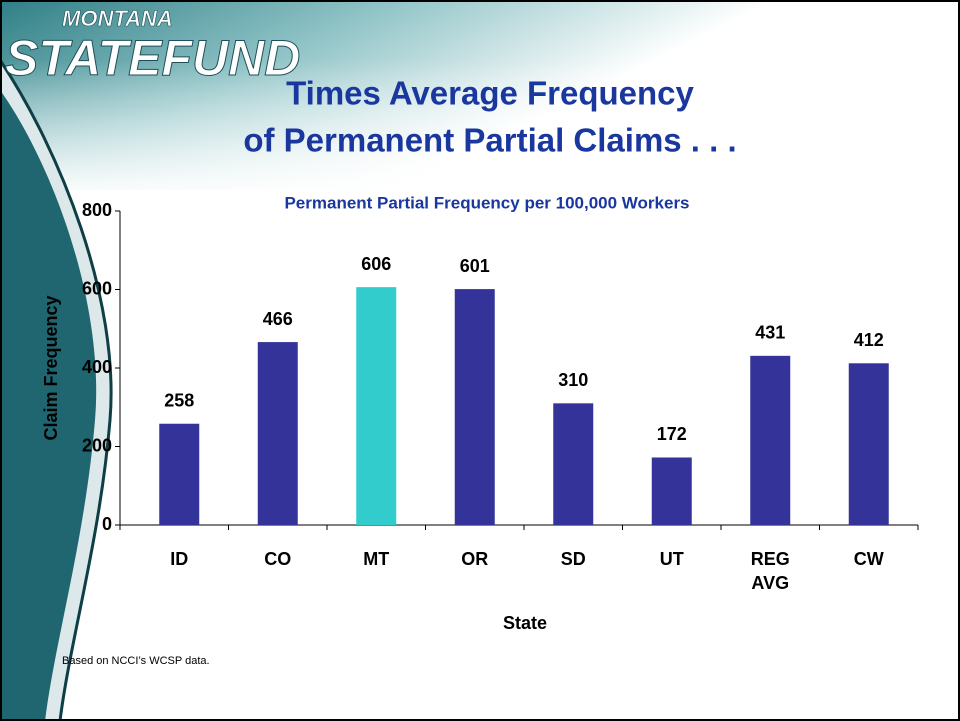 The image size is (960, 721). What do you see at coordinates (278, 319) in the screenshot?
I see `data-label: 466` at bounding box center [278, 319].